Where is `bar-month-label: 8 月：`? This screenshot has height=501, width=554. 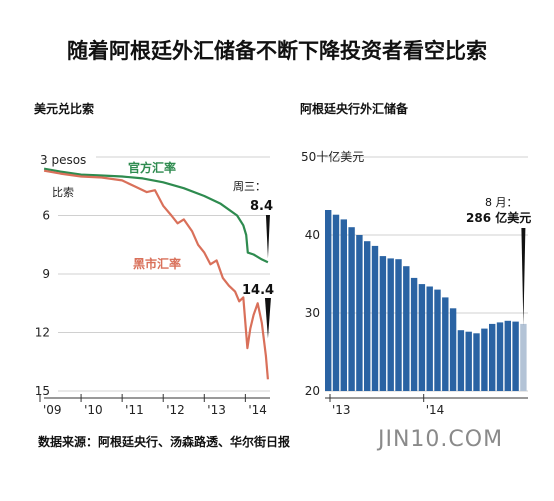
bar-month-label: 8 月： is located at coordinates (501, 202).